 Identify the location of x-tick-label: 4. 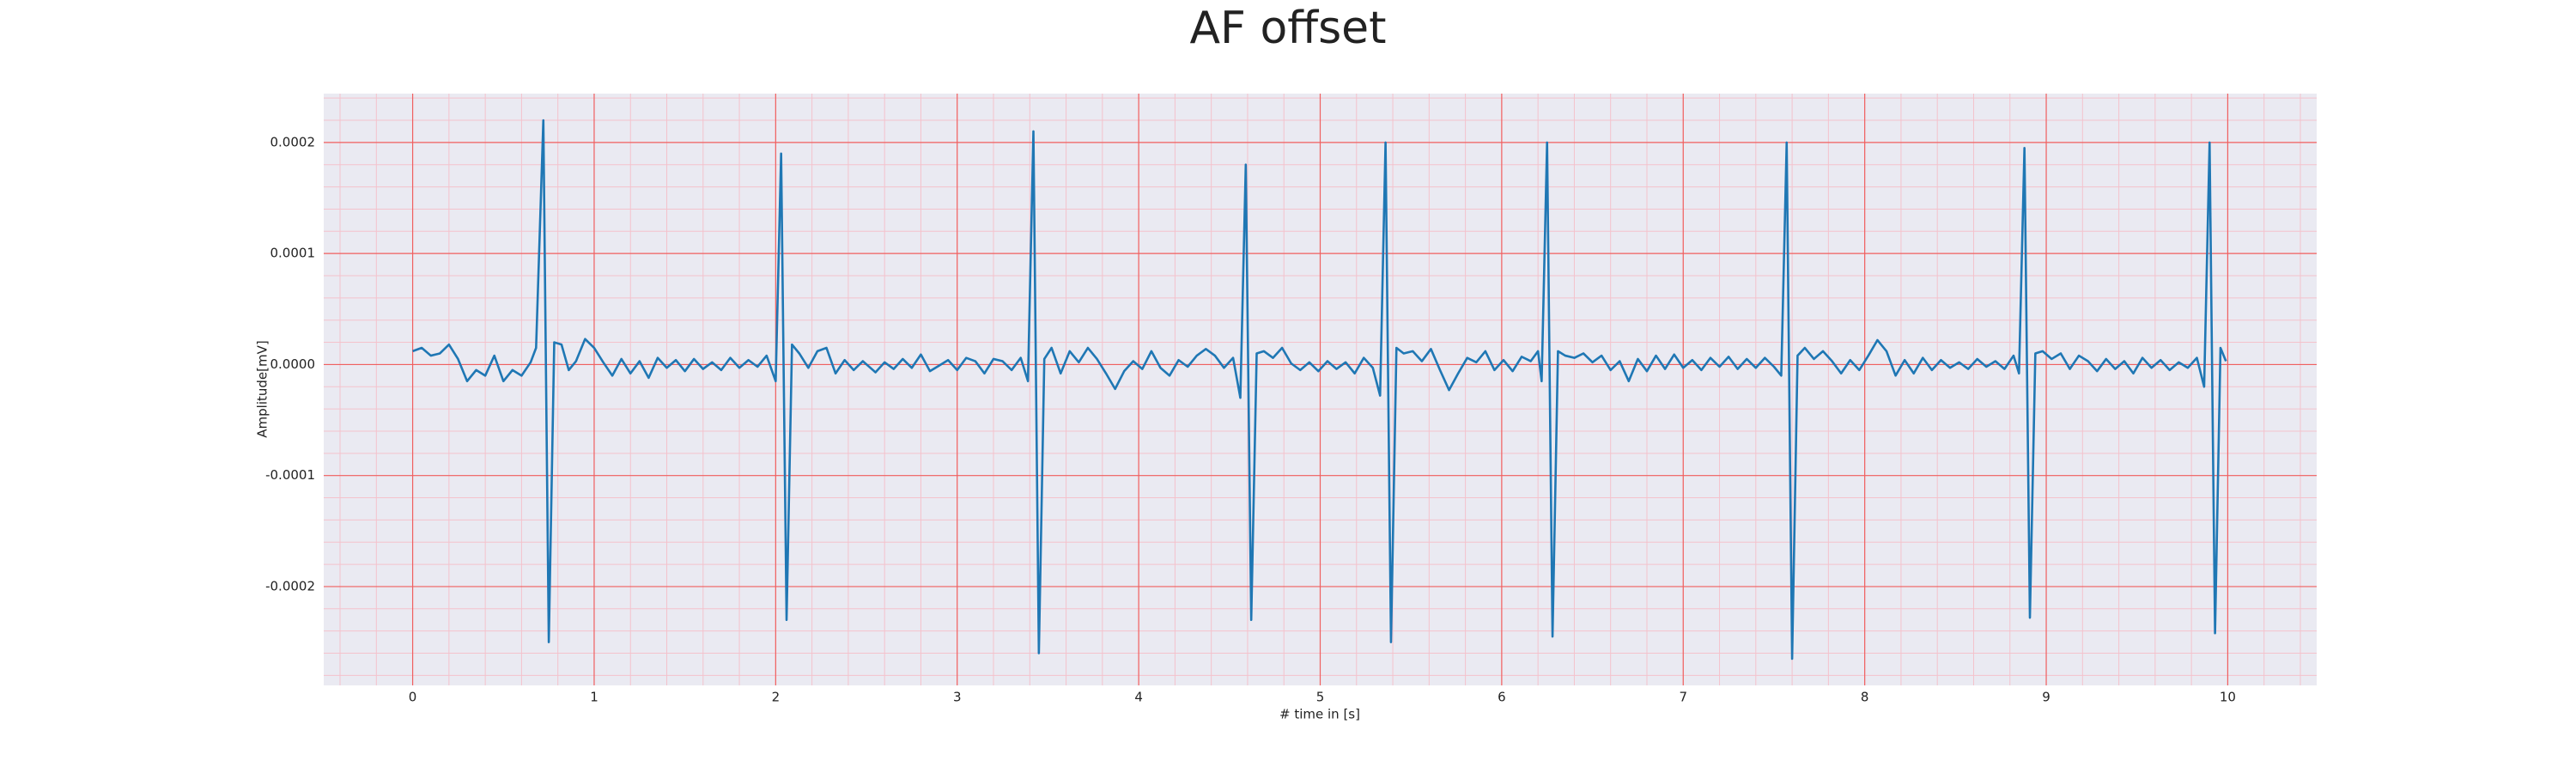
(1138, 697).